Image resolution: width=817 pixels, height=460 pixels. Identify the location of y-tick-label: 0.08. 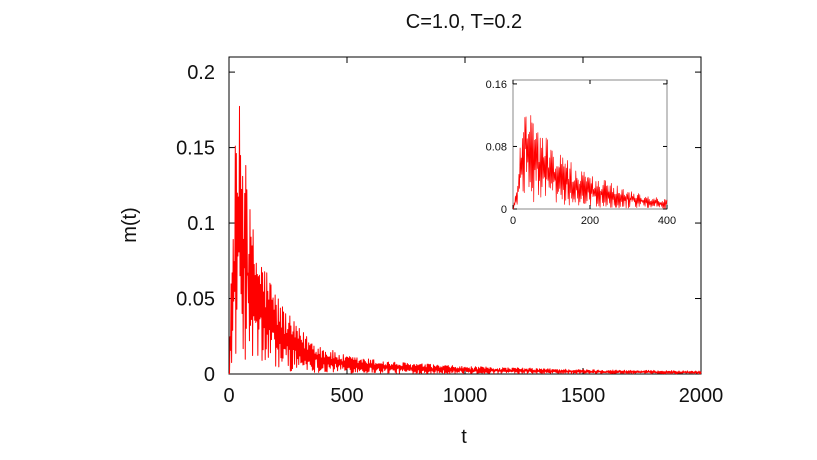
(496, 147).